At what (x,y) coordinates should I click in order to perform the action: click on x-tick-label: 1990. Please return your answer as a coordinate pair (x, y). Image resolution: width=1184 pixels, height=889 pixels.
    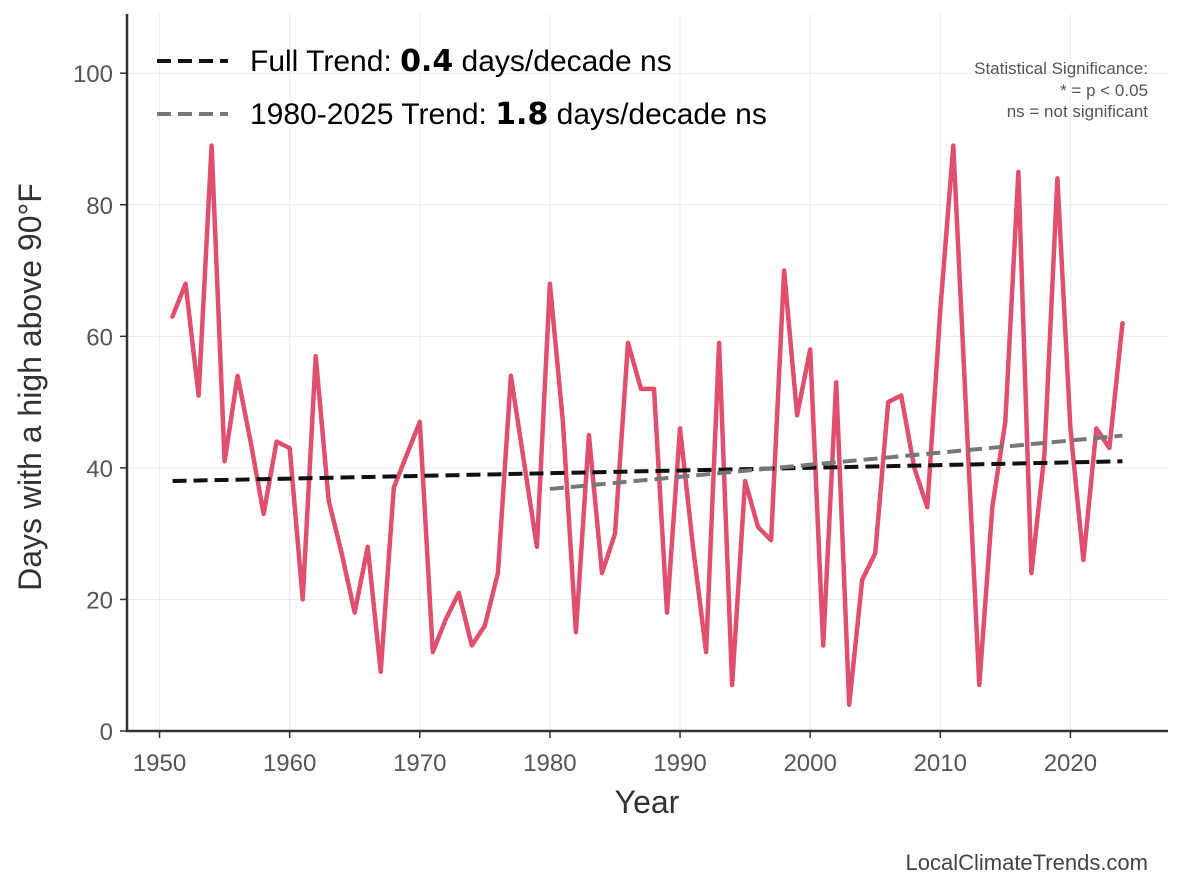
    Looking at the image, I should click on (679, 763).